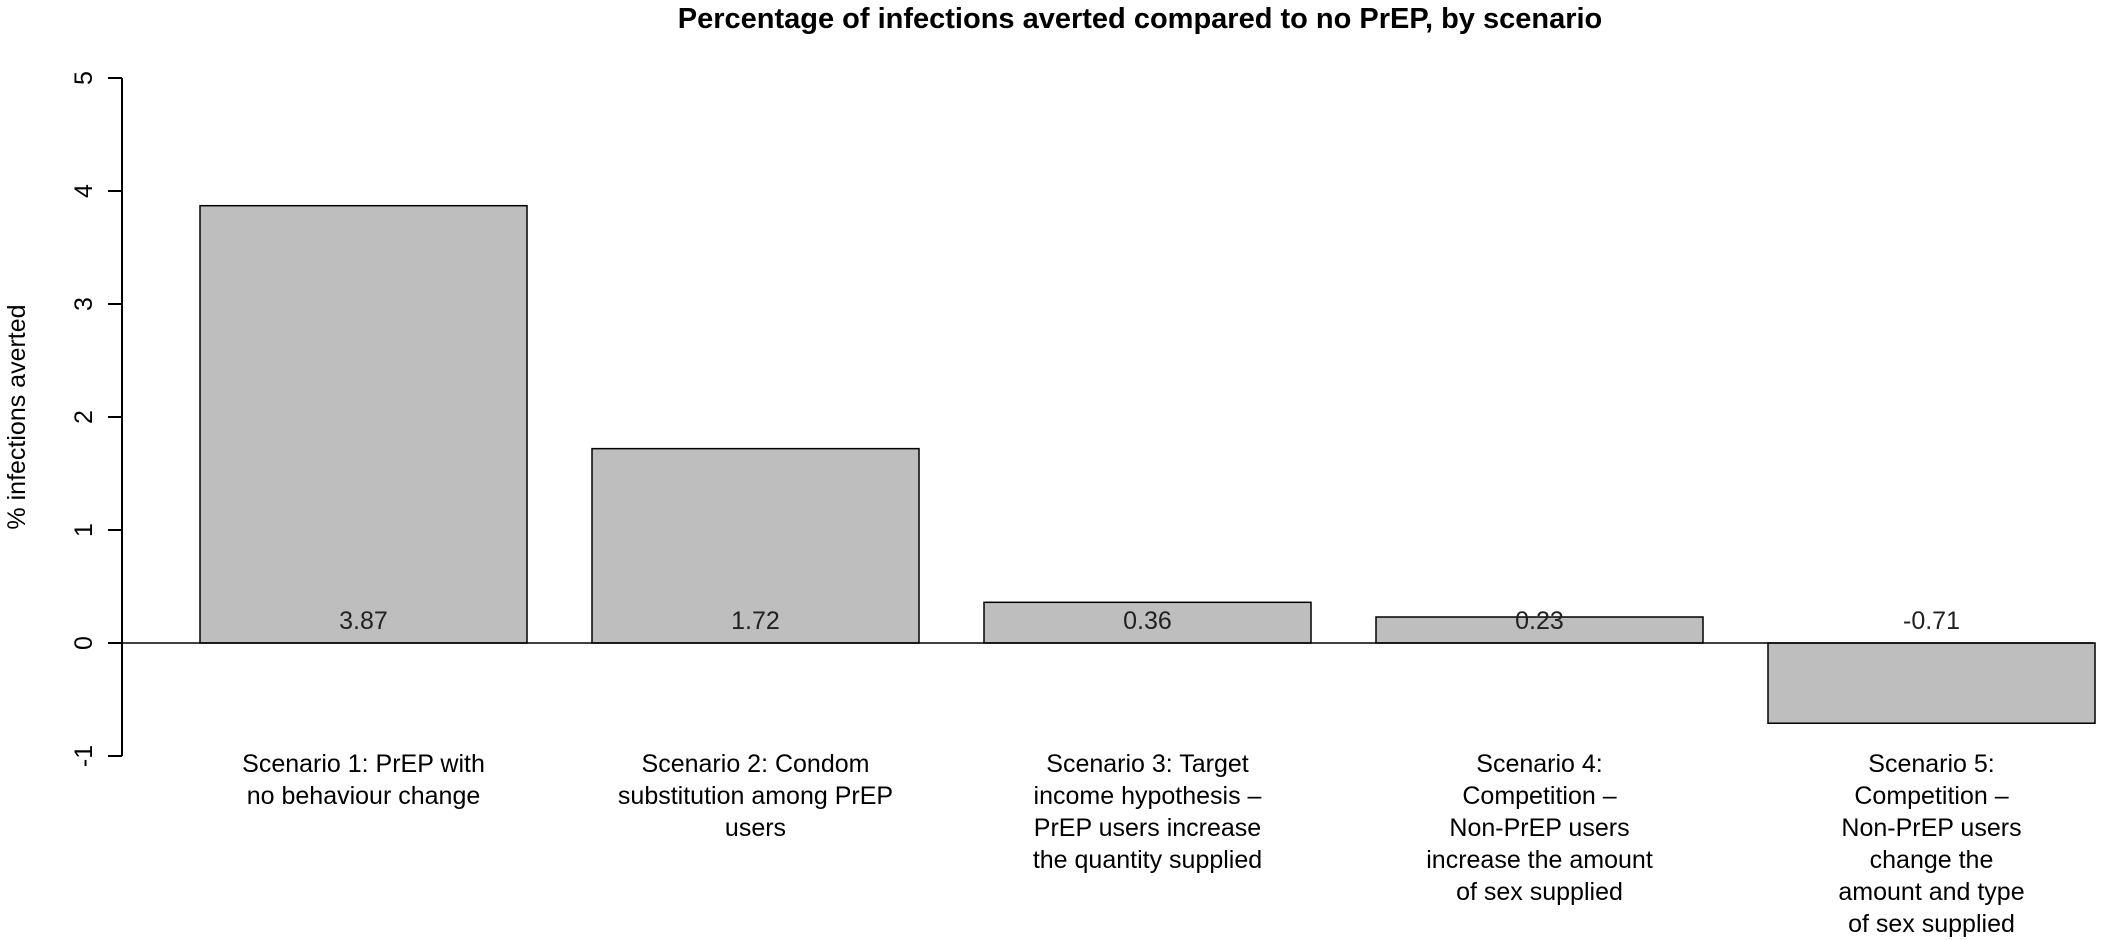  What do you see at coordinates (84, 417) in the screenshot?
I see `y-tick-label: 2` at bounding box center [84, 417].